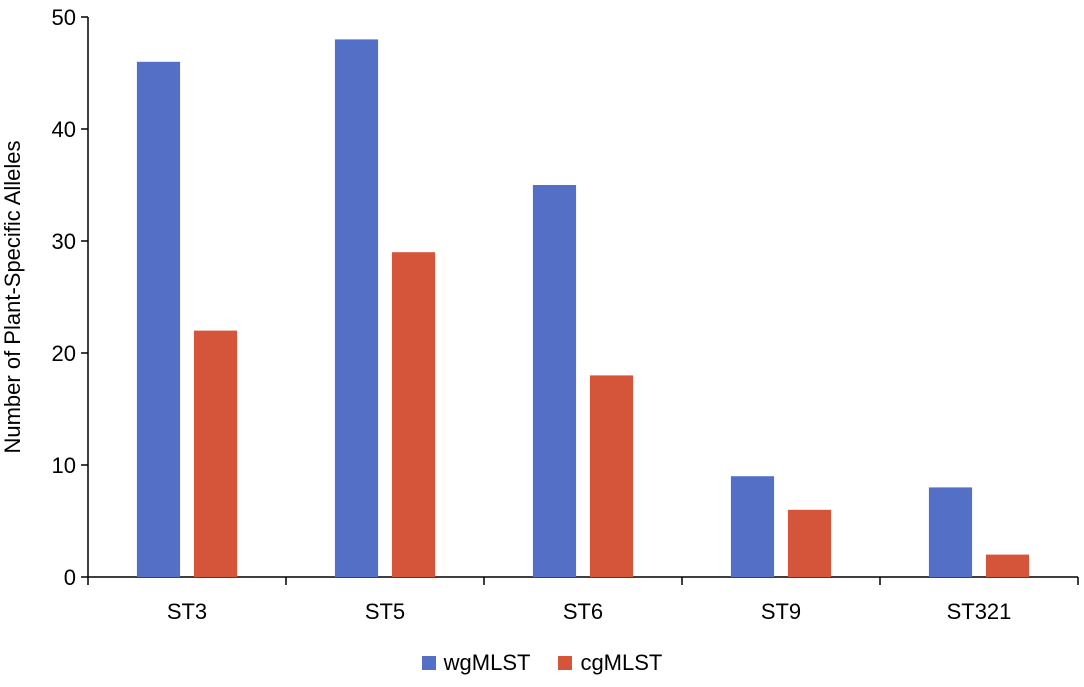 The height and width of the screenshot is (687, 1084). Describe the element at coordinates (1007, 565) in the screenshot. I see `bar-cgmlst-st321` at that location.